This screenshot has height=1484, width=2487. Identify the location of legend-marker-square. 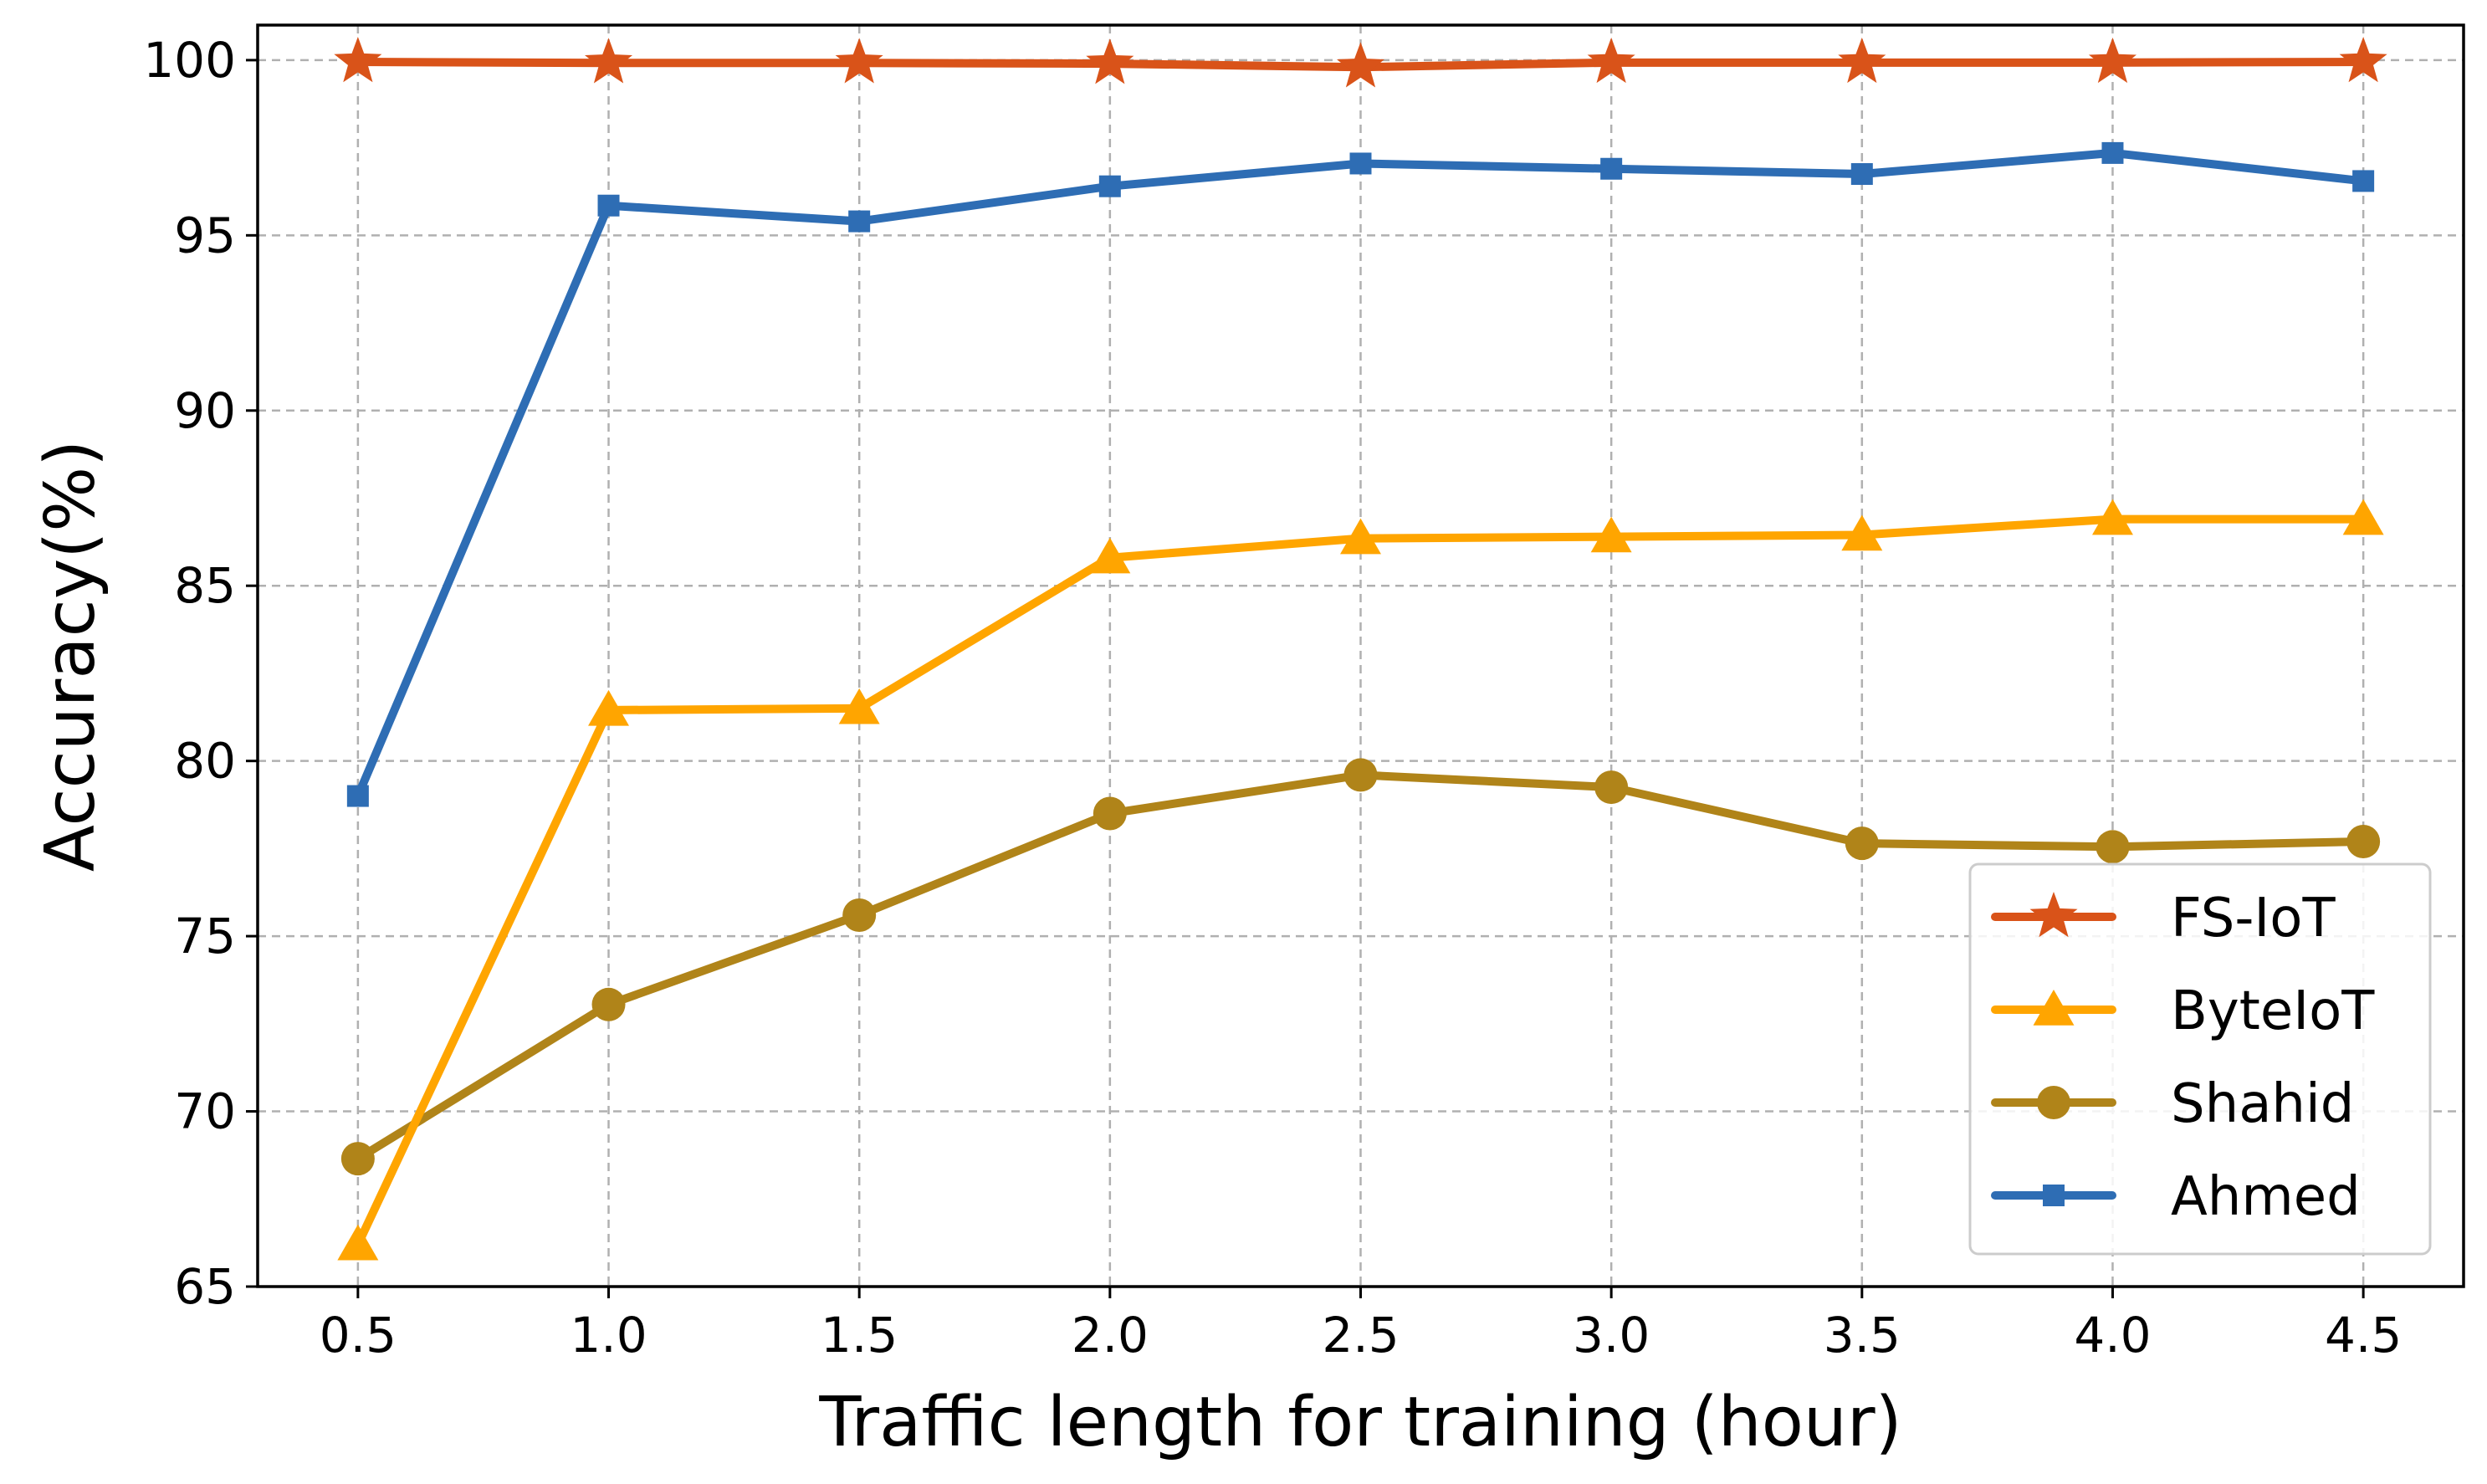
(2054, 1195).